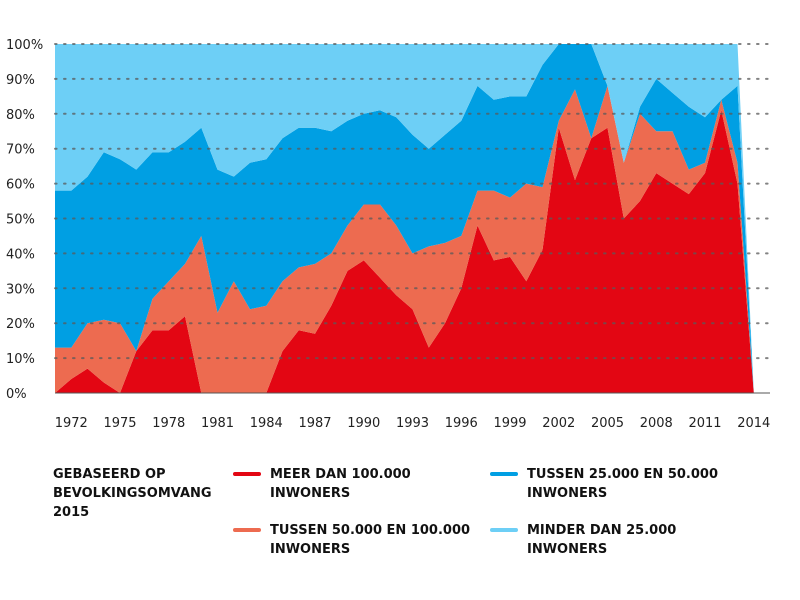 The height and width of the screenshot is (600, 800). I want to click on y-tick-label: 30%, so click(20, 289).